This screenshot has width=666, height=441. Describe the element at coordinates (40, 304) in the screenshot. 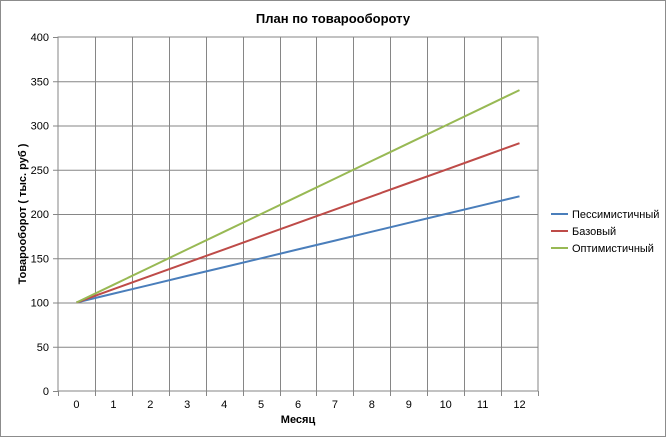

I see `y-tick-label: 100` at that location.